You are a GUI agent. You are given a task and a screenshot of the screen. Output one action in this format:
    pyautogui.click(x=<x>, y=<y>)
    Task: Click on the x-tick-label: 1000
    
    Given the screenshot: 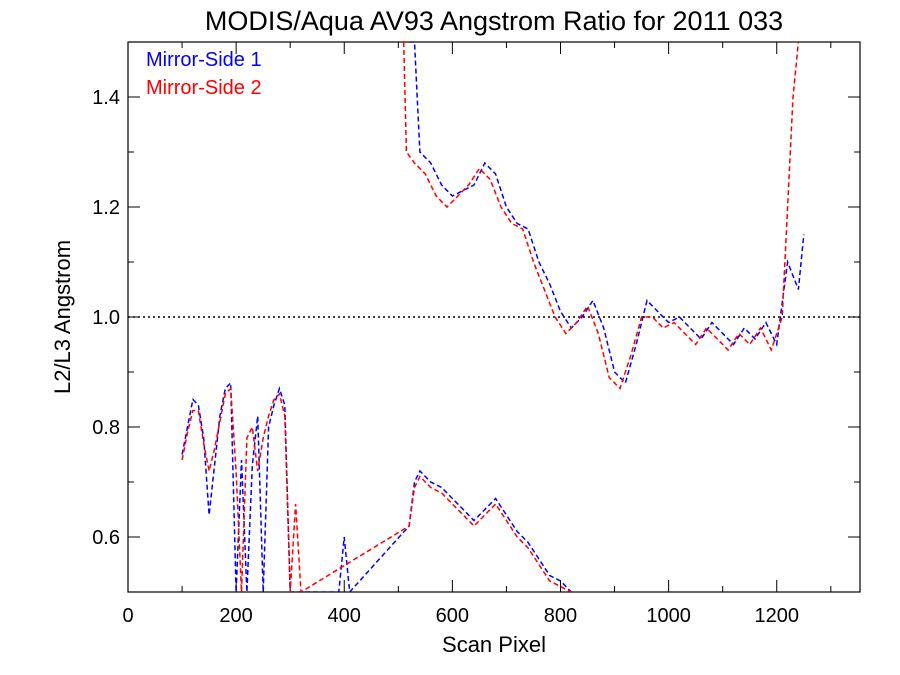 What is the action you would take?
    pyautogui.click(x=668, y=616)
    